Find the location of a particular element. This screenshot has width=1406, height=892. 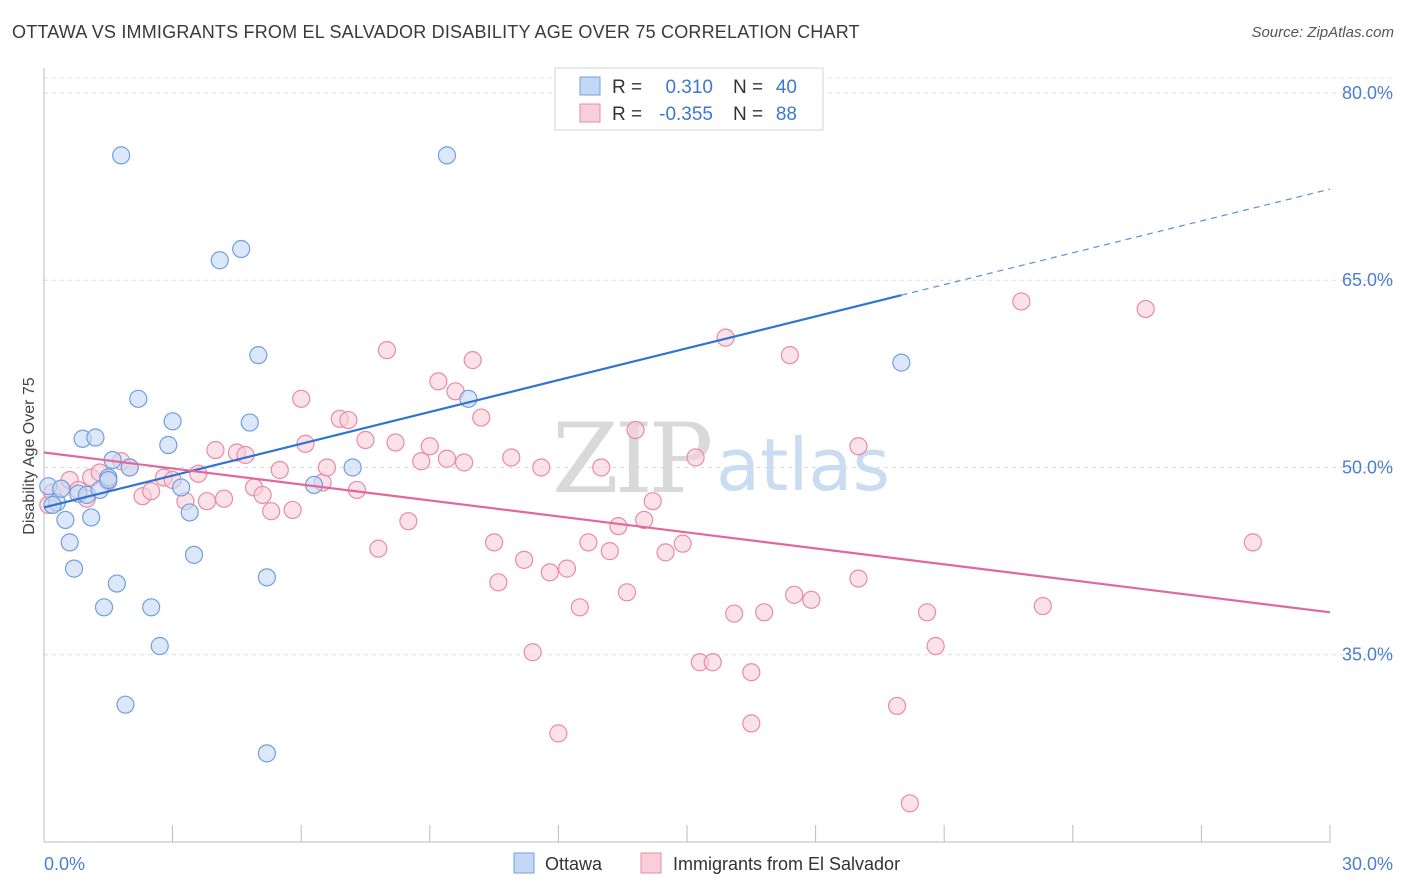

bottom-legend-swatch-ottawa is located at coordinates (524, 863).